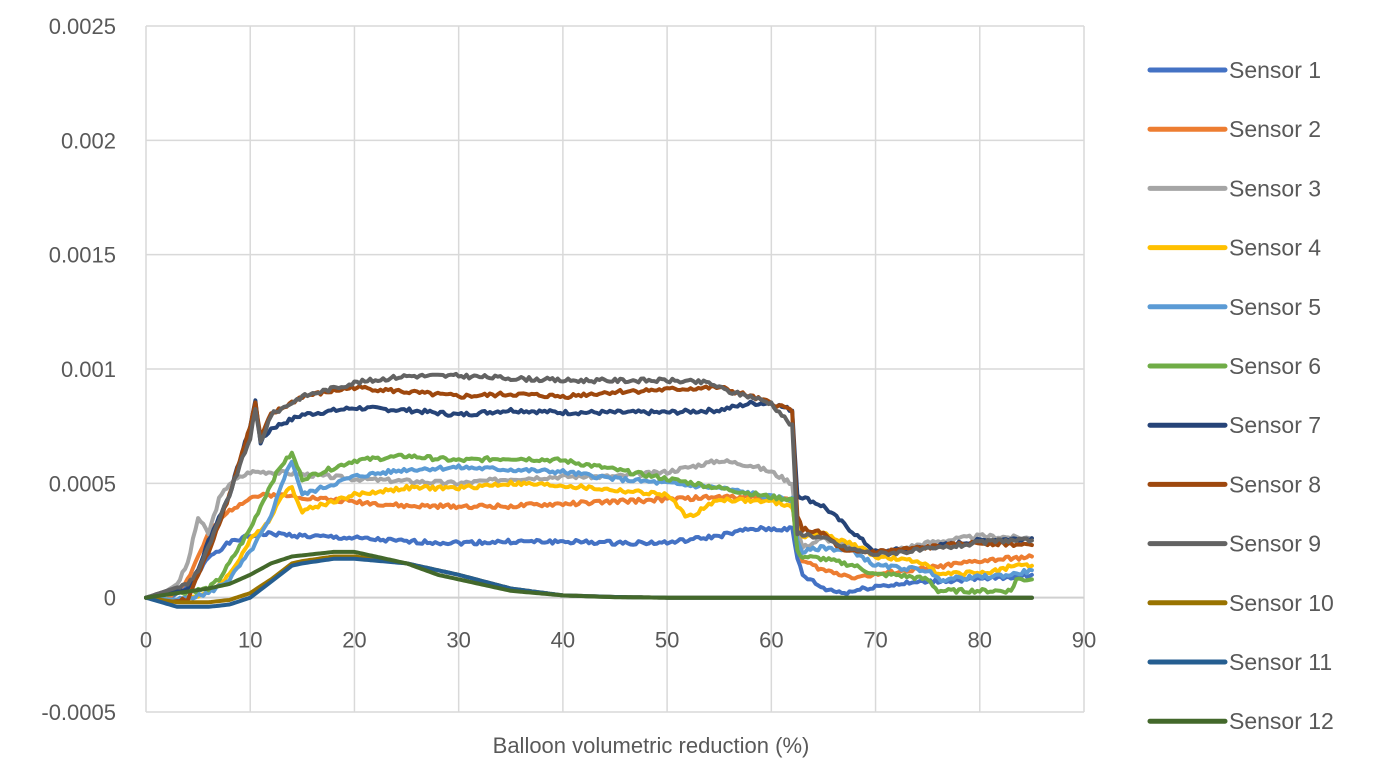  Describe the element at coordinates (1275, 70) in the screenshot. I see `legend-label: Sensor 1` at that location.